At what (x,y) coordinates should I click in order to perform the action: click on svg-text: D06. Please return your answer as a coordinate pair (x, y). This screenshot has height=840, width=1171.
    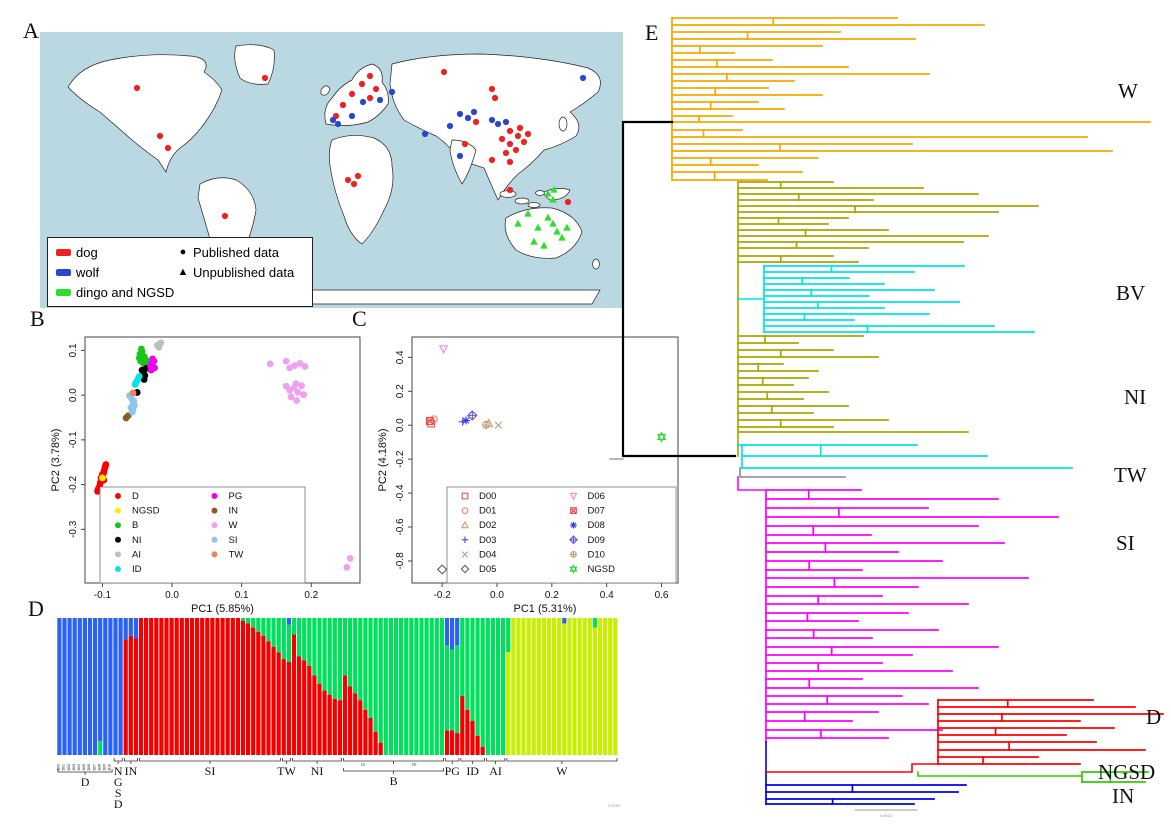
    Looking at the image, I should click on (89, 767).